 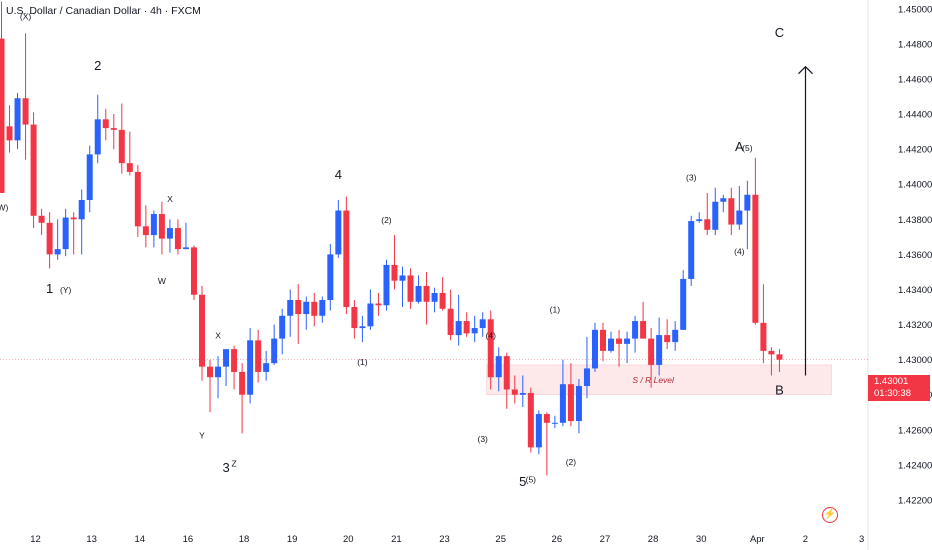 I want to click on y-tick-label: 1.43800, so click(x=915, y=220).